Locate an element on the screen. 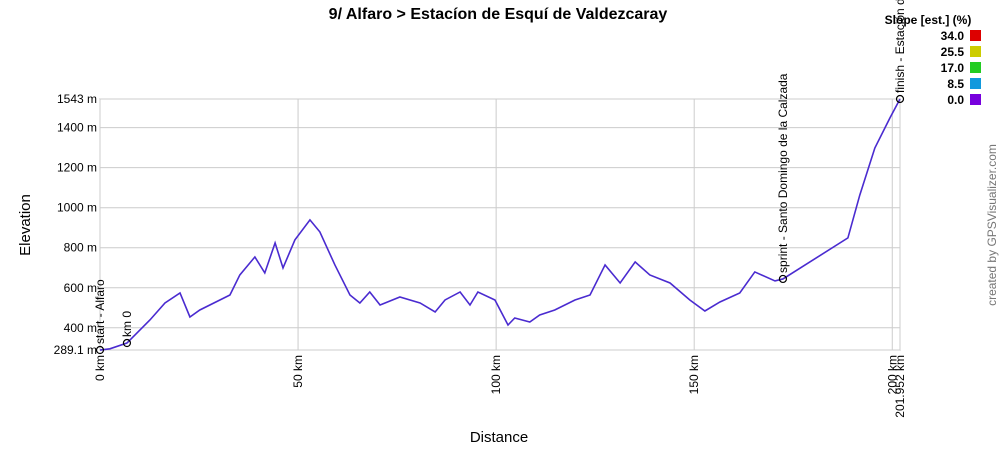 Image resolution: width=1000 pixels, height=450 pixels. x-tick-label: 150 km is located at coordinates (694, 374).